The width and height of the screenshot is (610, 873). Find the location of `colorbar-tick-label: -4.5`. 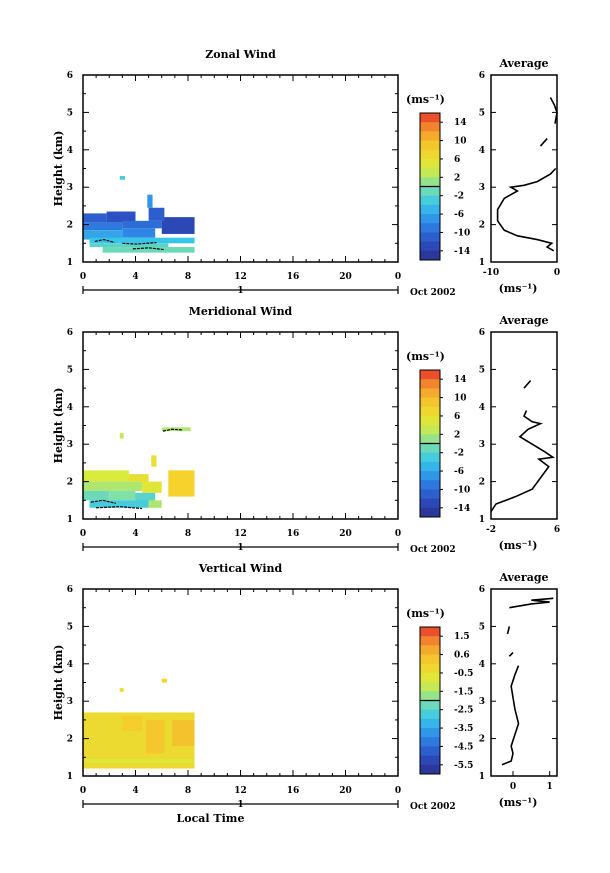

colorbar-tick-label: -4.5 is located at coordinates (463, 747).